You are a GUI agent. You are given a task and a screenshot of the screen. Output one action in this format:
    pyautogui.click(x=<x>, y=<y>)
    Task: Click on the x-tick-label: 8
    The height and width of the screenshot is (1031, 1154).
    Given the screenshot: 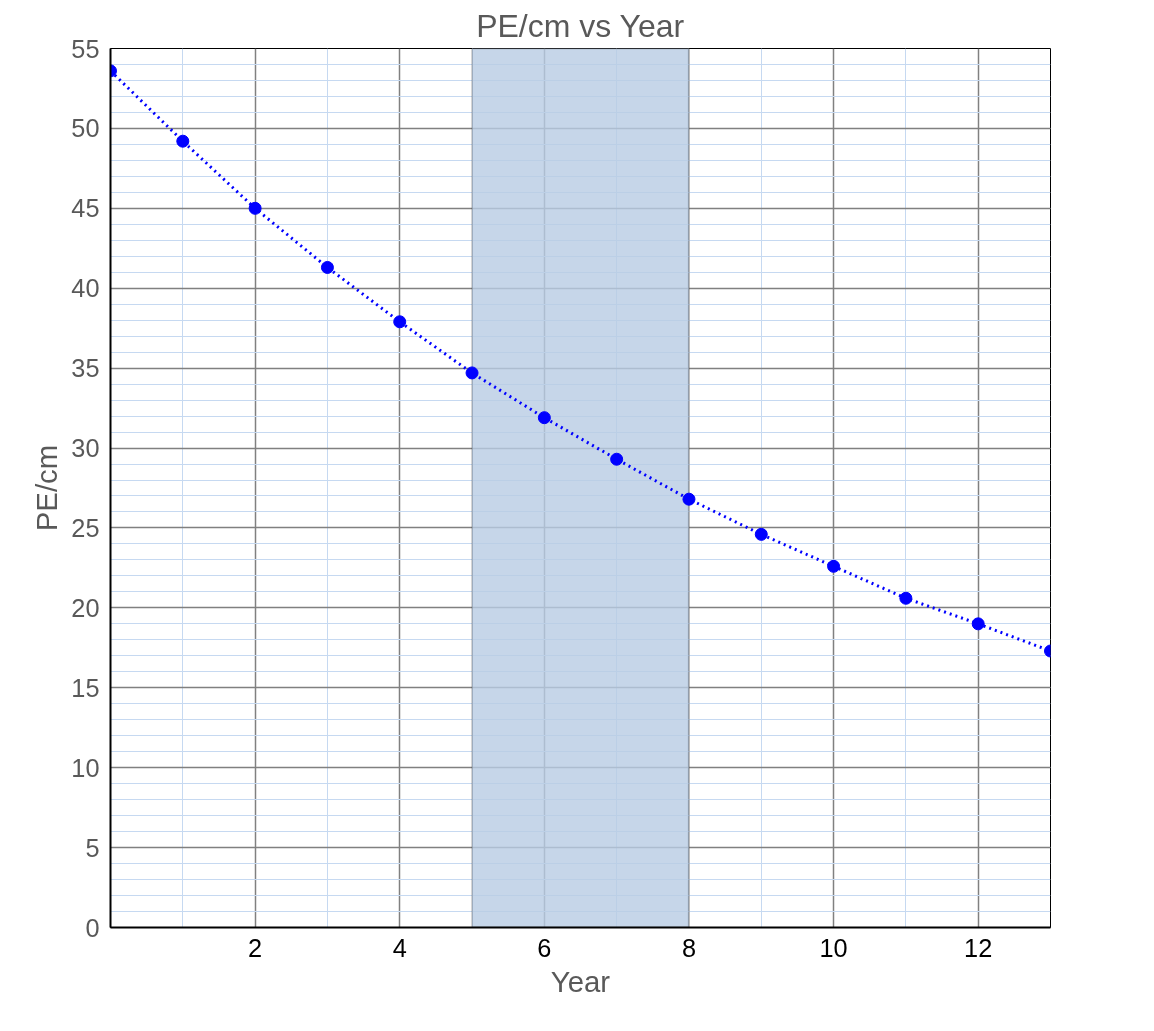 What is the action you would take?
    pyautogui.click(x=689, y=947)
    